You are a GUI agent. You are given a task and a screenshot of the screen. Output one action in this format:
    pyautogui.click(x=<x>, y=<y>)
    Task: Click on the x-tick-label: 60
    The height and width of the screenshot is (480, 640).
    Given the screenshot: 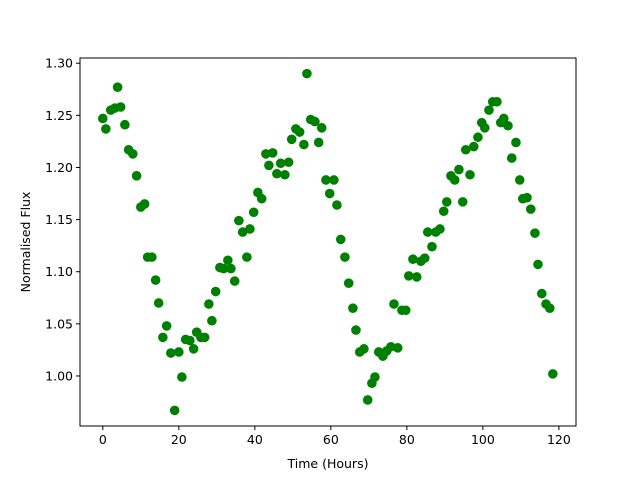 What is the action you would take?
    pyautogui.click(x=331, y=439)
    